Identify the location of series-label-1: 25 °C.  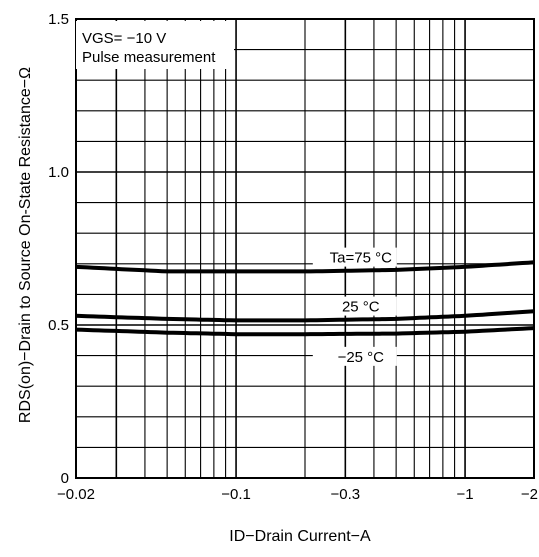
(361, 307).